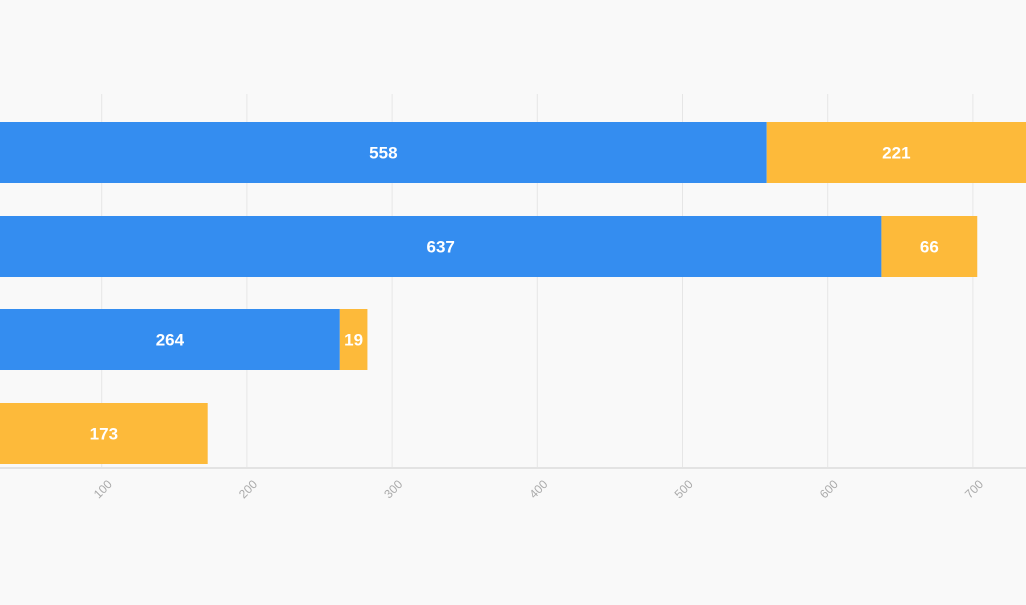 The width and height of the screenshot is (1026, 605). I want to click on bar-value-label-series2-row1: 221, so click(896, 153).